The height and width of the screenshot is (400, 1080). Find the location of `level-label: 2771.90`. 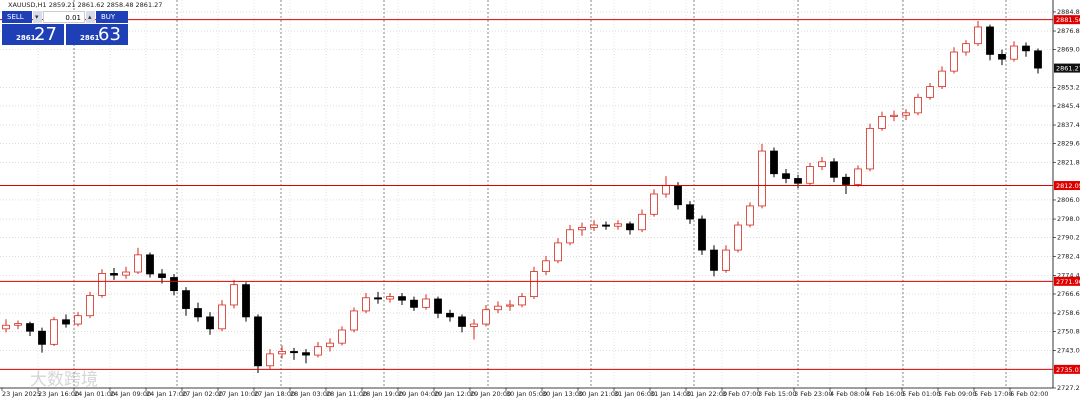

level-label: 2771.90 is located at coordinates (1068, 282).